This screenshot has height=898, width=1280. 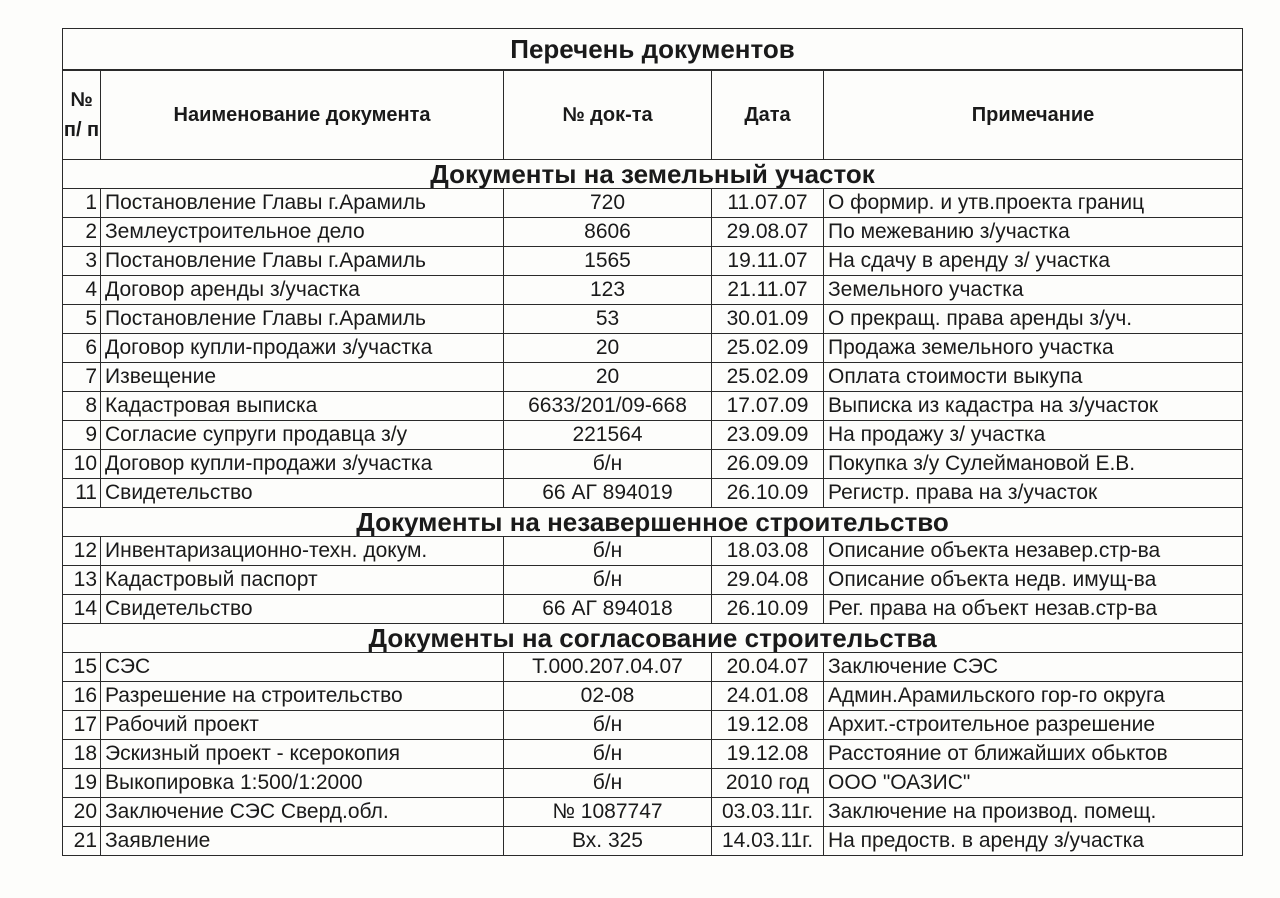 What do you see at coordinates (767, 406) in the screenshot?
I see `document-date: 17.07.09` at bounding box center [767, 406].